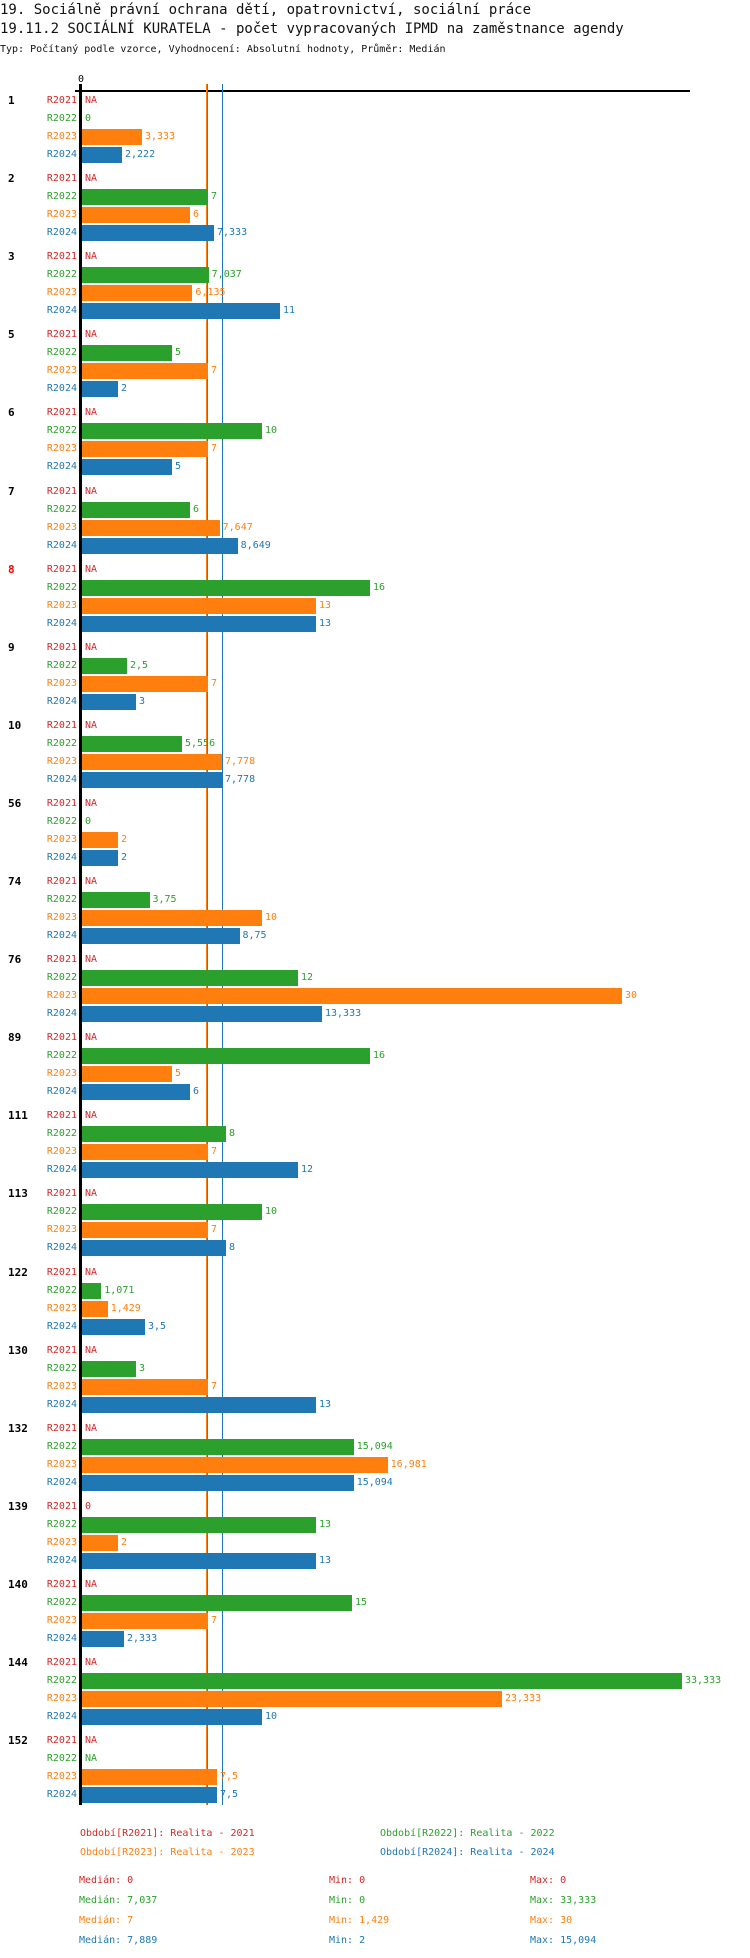 The height and width of the screenshot is (1958, 750). I want to click on value-label: 1,071, so click(119, 1290).